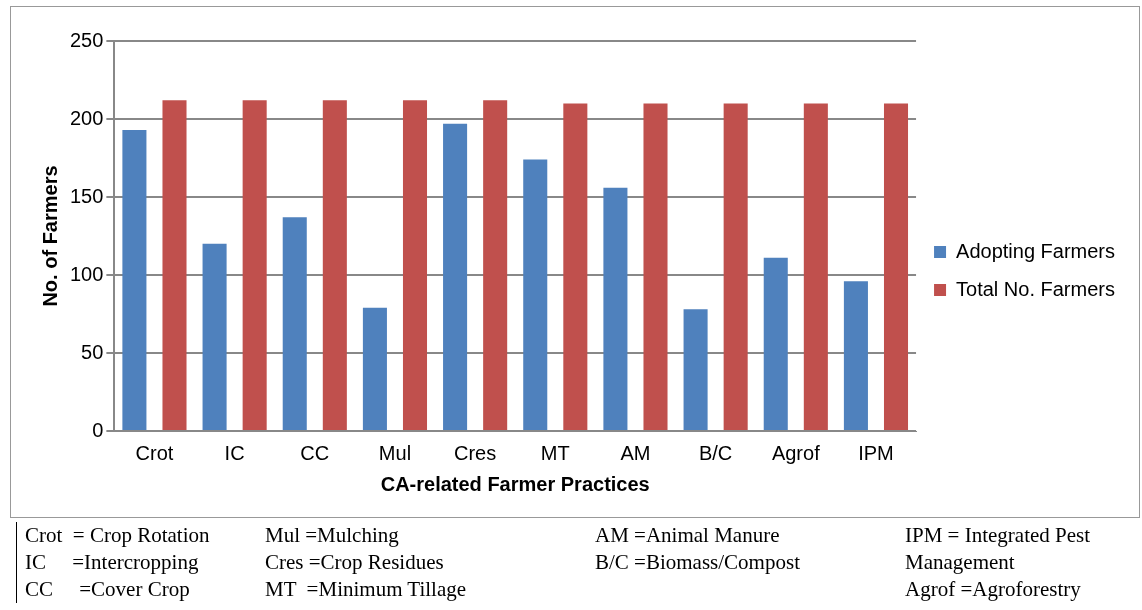 This screenshot has height=610, width=1142. What do you see at coordinates (86, 117) in the screenshot?
I see `y-tick-label: 200` at bounding box center [86, 117].